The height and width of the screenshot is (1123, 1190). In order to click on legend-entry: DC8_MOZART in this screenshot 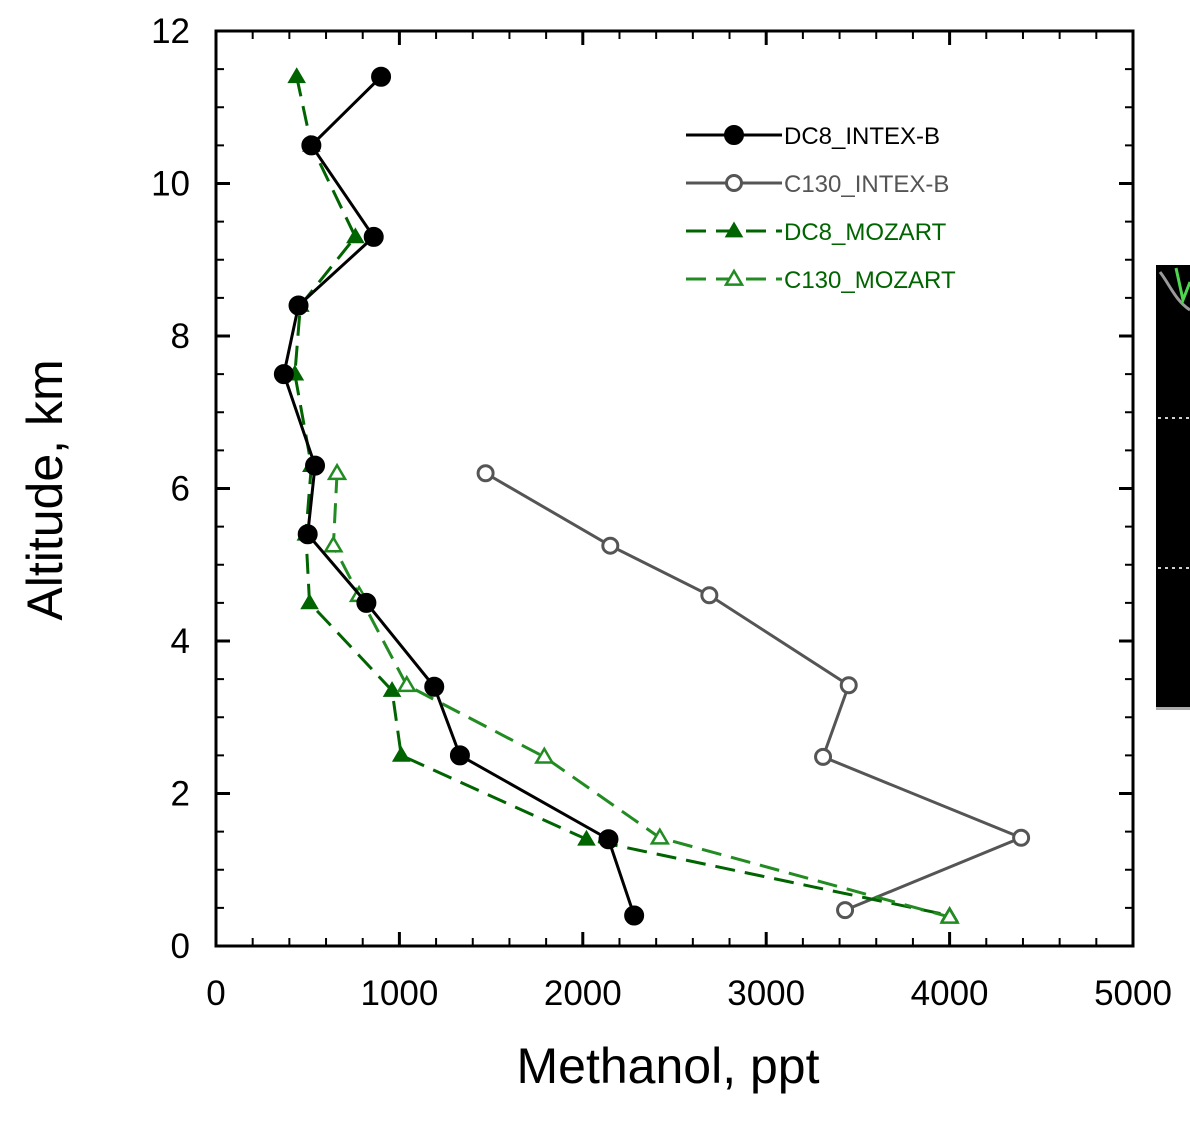, I will do `click(816, 232)`.